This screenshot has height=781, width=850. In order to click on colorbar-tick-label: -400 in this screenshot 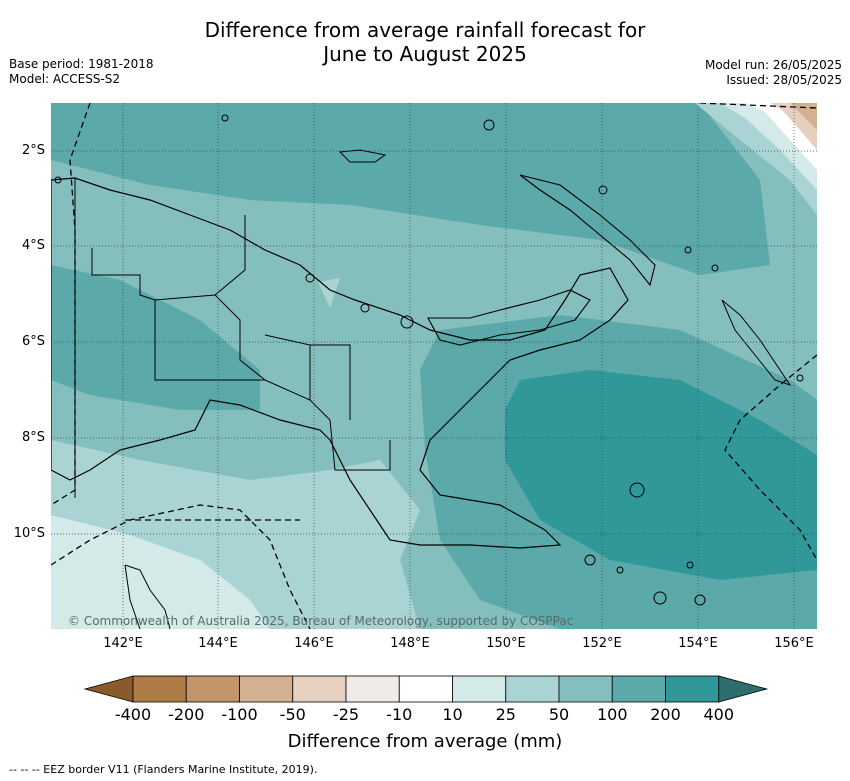, I will do `click(133, 714)`.